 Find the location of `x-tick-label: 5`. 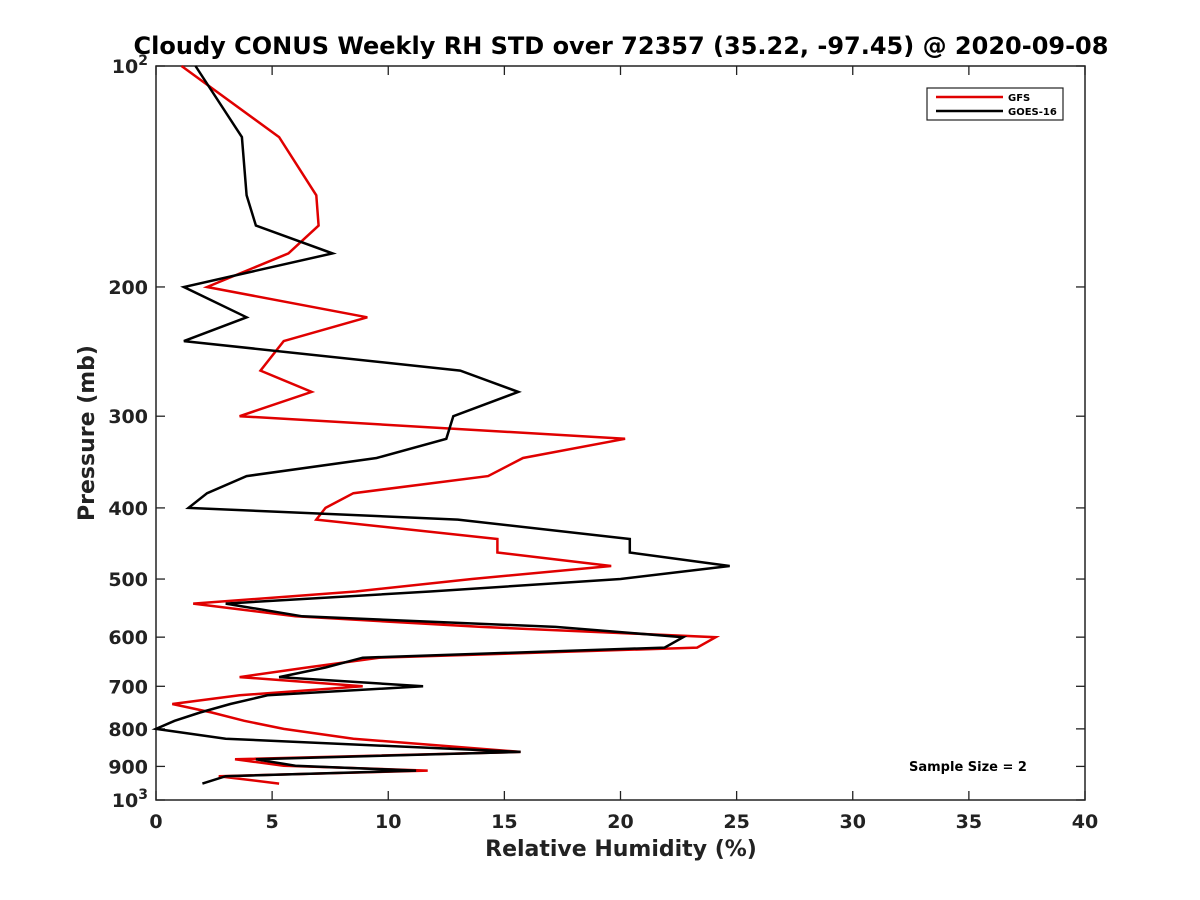

x-tick-label: 5 is located at coordinates (272, 822).